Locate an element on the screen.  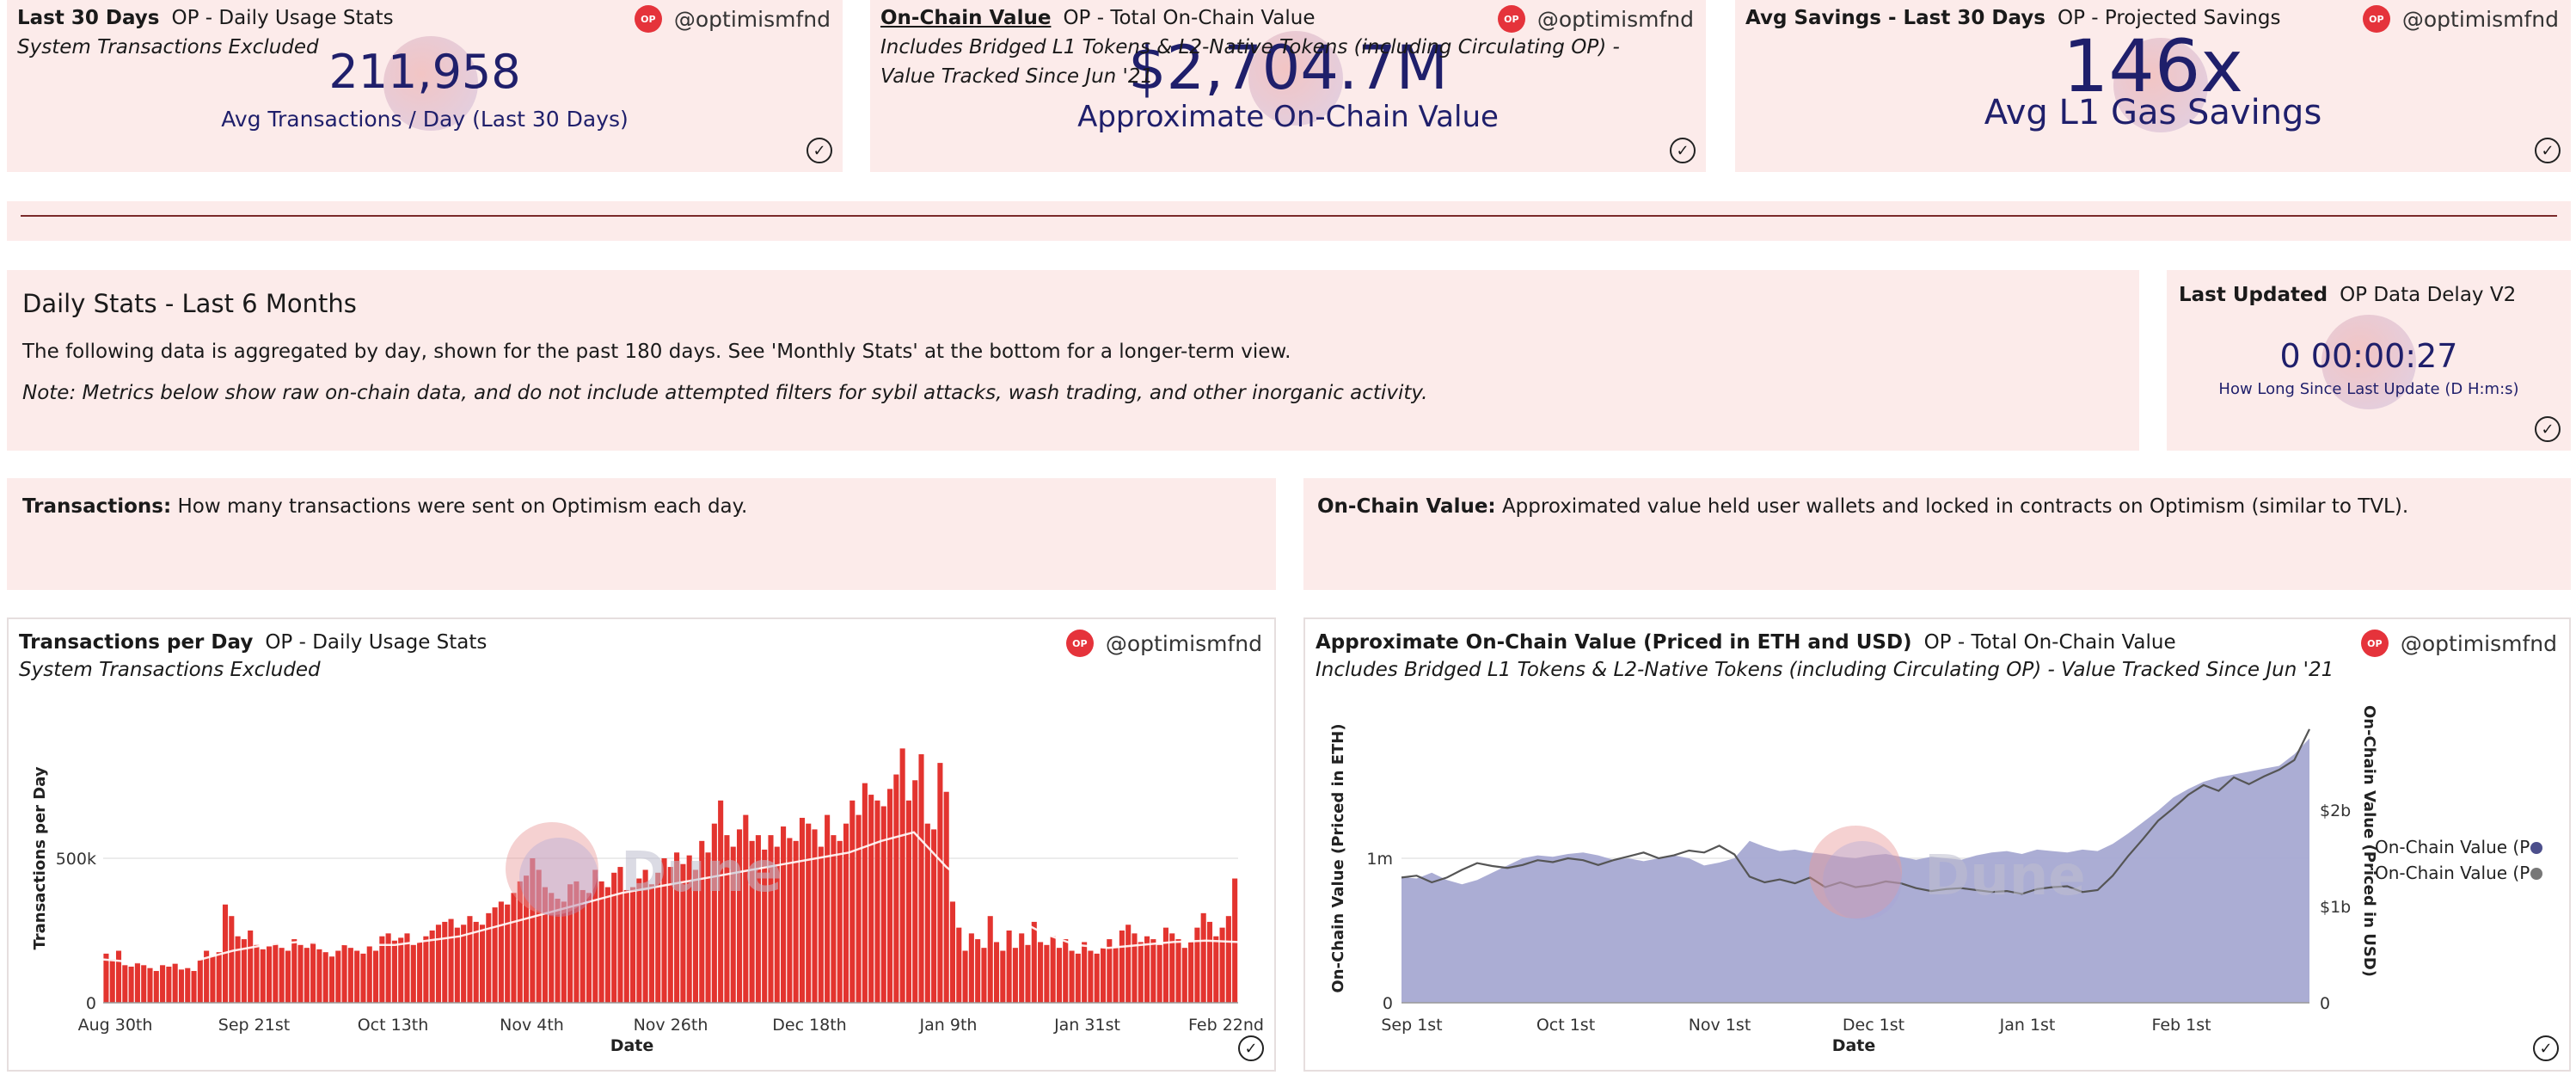
counter-query: OP - Total On-Chain Value is located at coordinates (1189, 18).